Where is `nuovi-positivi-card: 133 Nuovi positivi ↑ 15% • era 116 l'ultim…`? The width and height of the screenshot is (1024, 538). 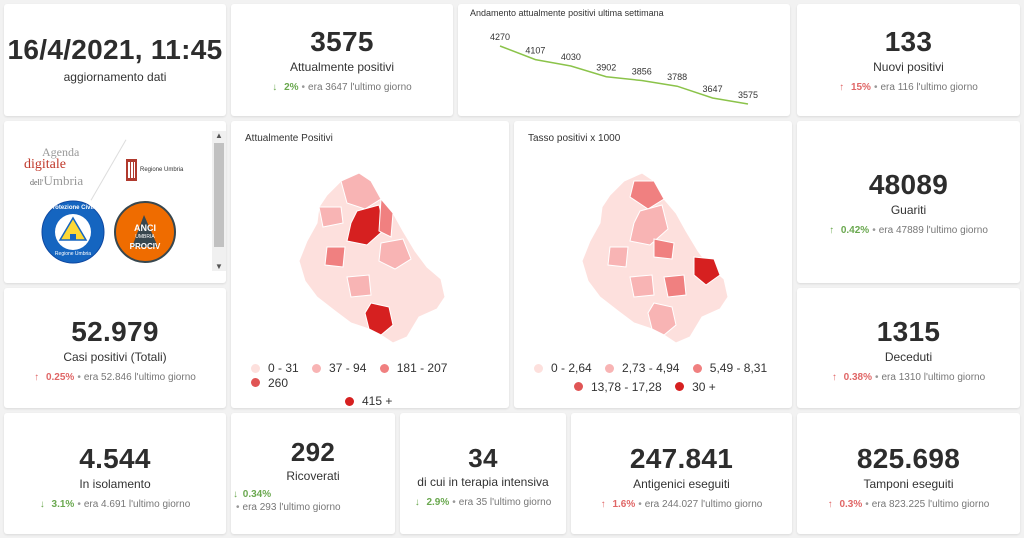
nuovi-positivi-card: 133 Nuovi positivi ↑ 15% • era 116 l'ultim… is located at coordinates (908, 60).